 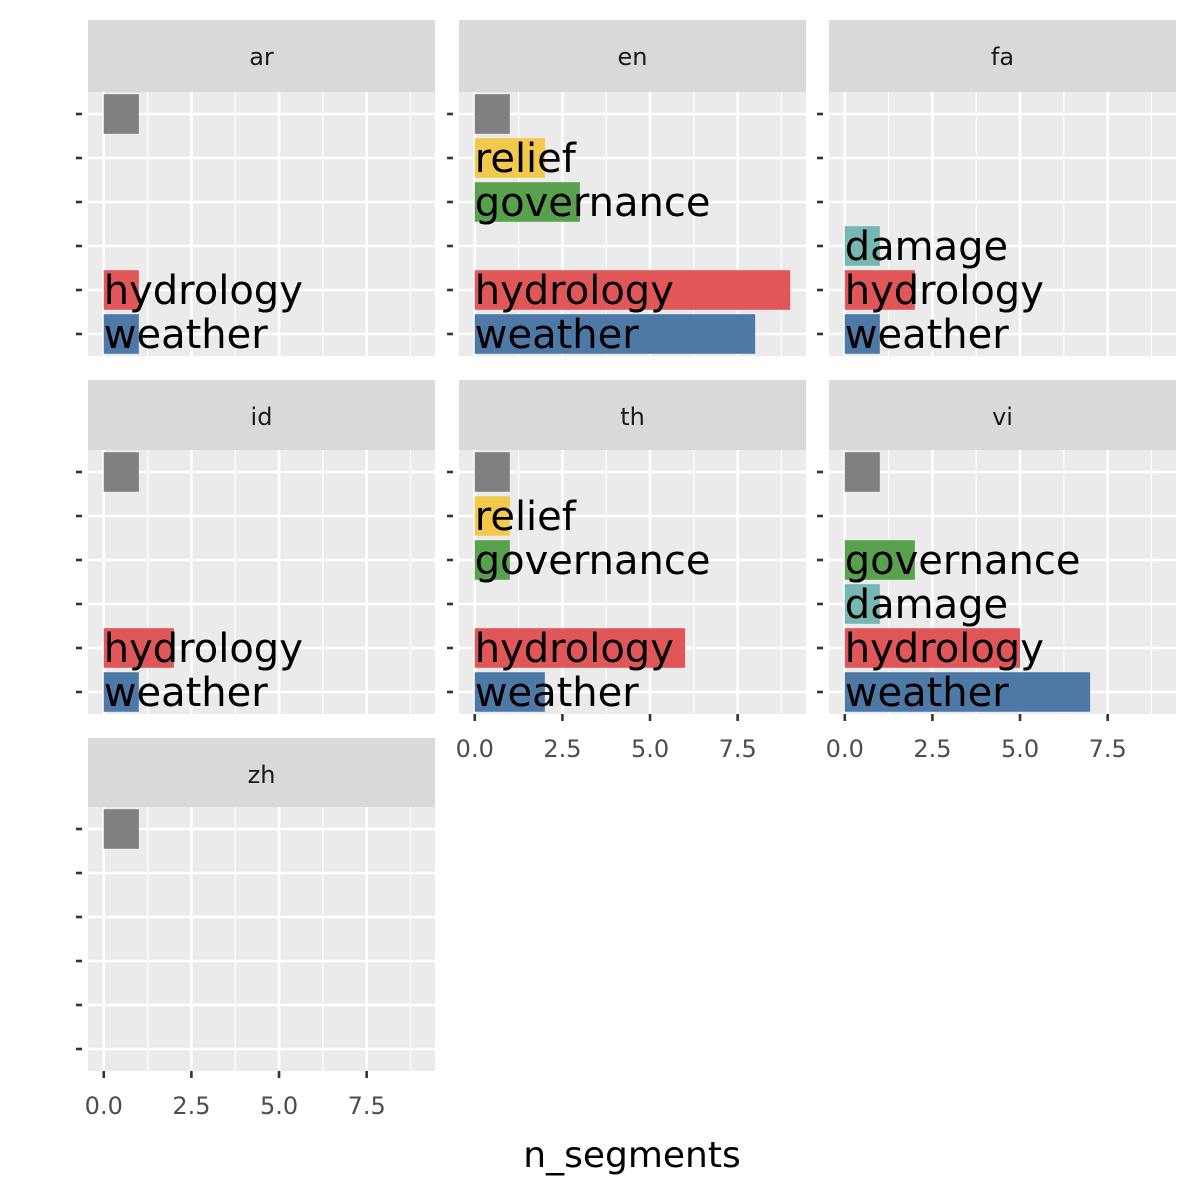 I want to click on facet-strip-label: en, so click(x=633, y=57).